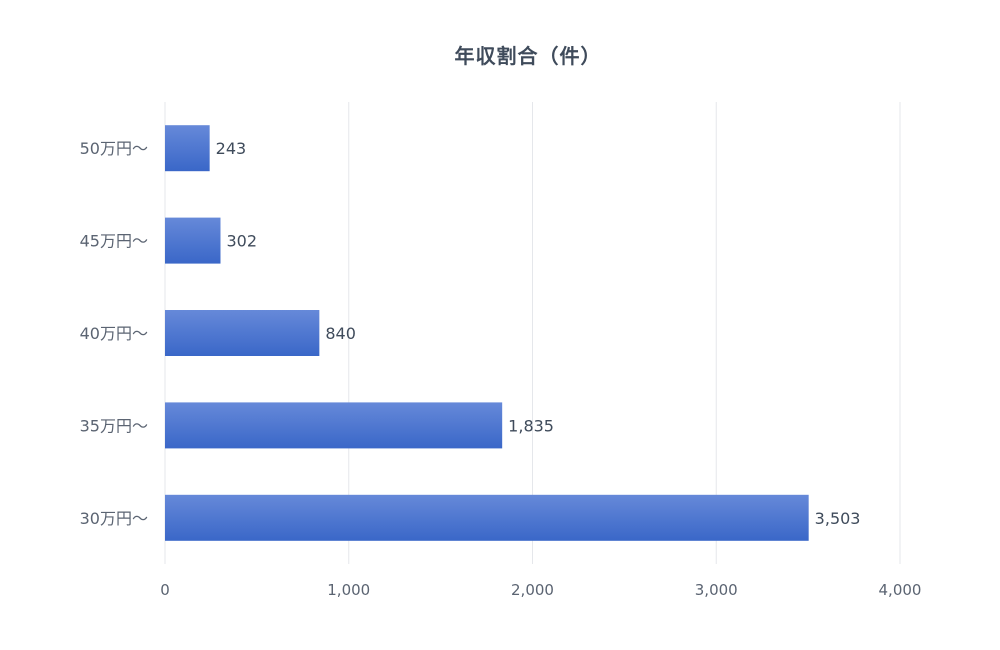 The image size is (1000, 650). Describe the element at coordinates (114, 148) in the screenshot. I see `y-category-label: 50万円〜` at that location.